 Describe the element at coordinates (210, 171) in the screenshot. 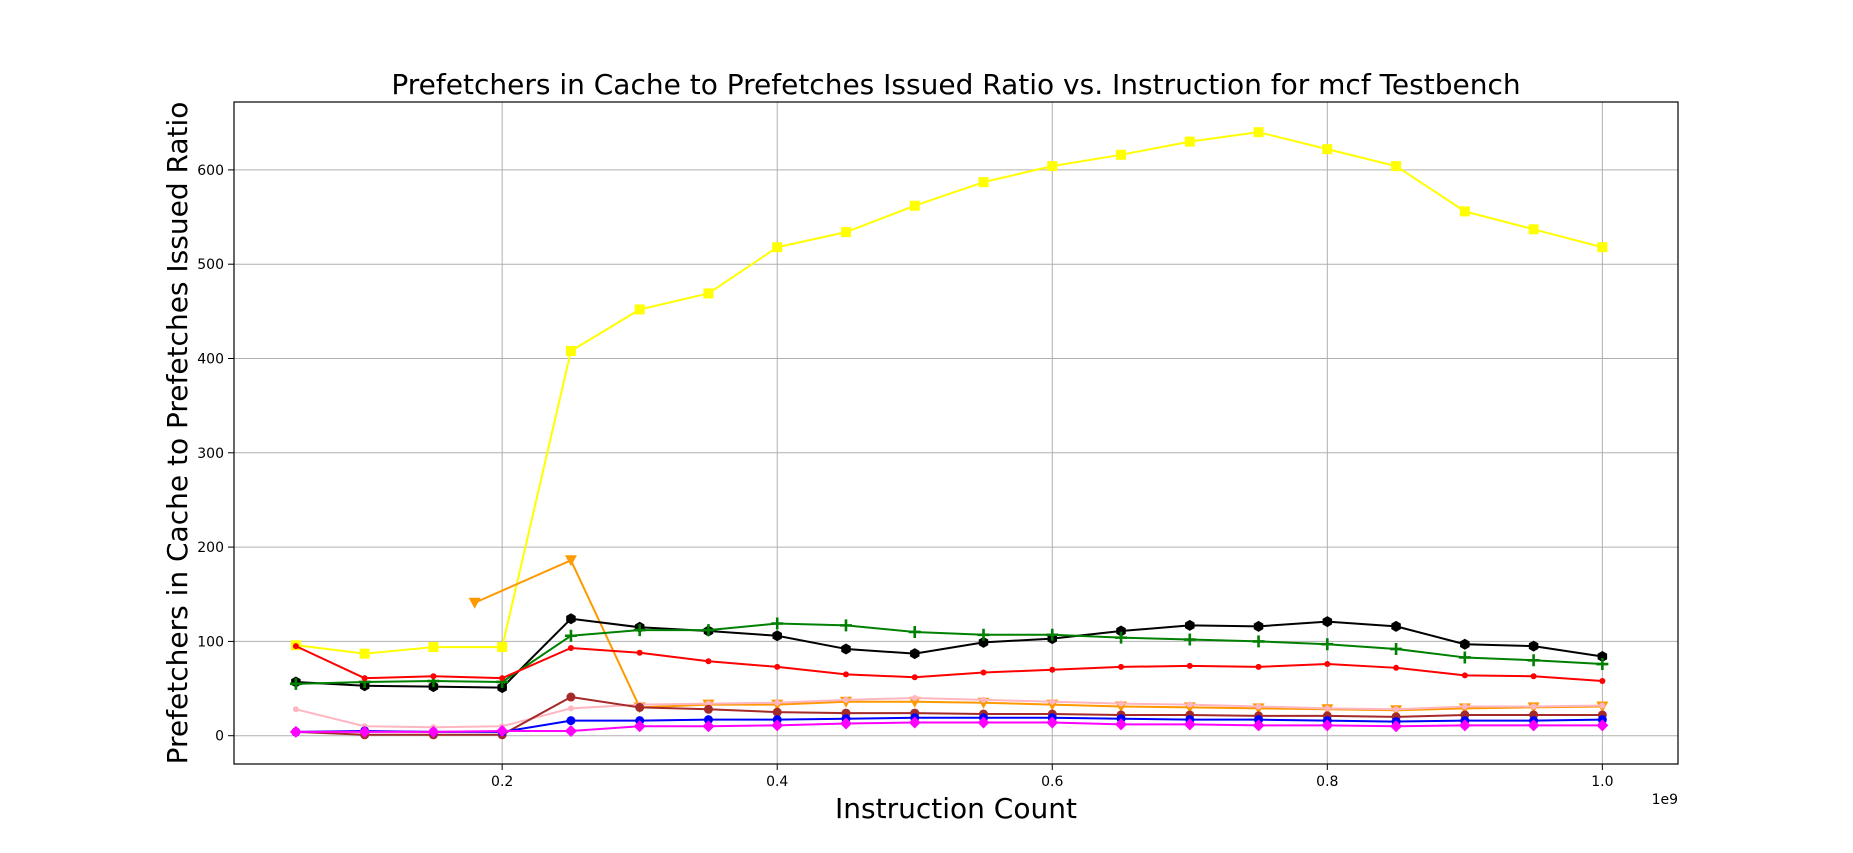

I see `y-tick-label: 600` at that location.